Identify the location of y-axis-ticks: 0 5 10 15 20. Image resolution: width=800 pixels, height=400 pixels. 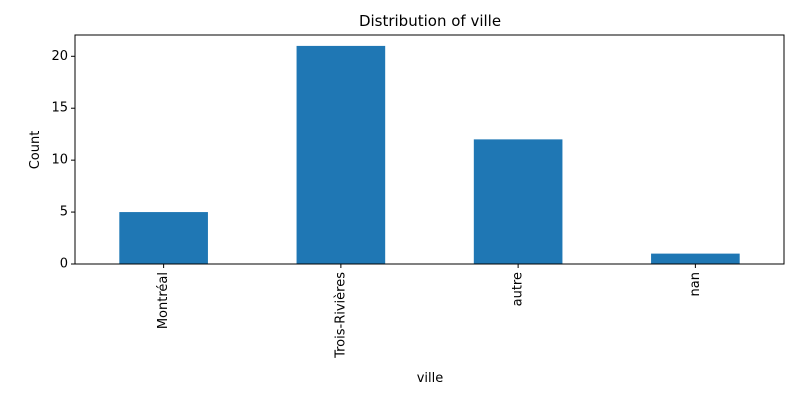
(63, 160).